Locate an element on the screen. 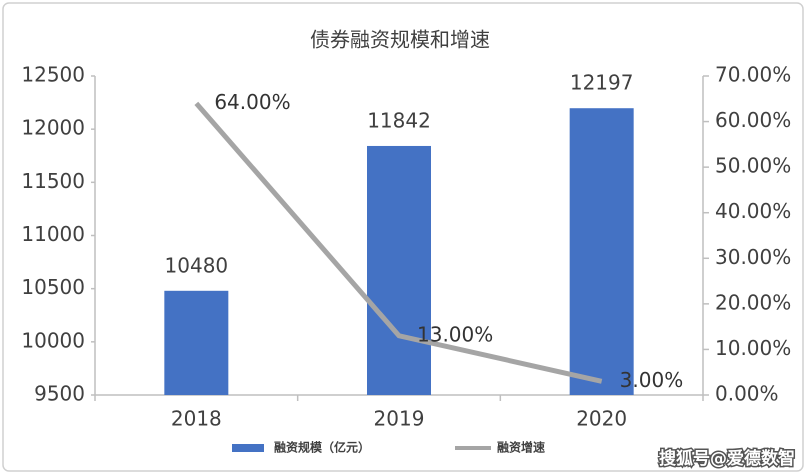 This screenshot has height=476, width=806. bar-label: 10480 is located at coordinates (197, 265).